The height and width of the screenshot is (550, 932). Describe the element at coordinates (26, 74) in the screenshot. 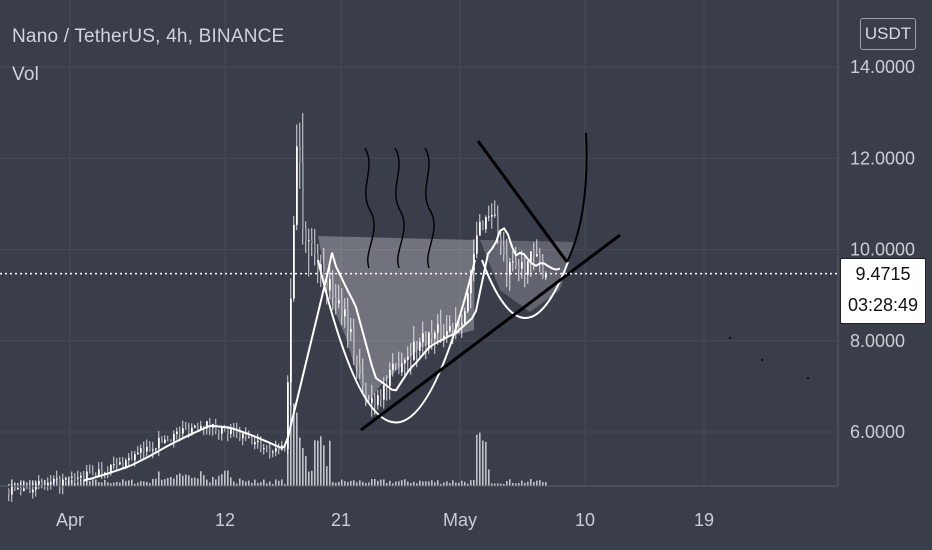

I see `volume-indicator-label: Vol` at that location.